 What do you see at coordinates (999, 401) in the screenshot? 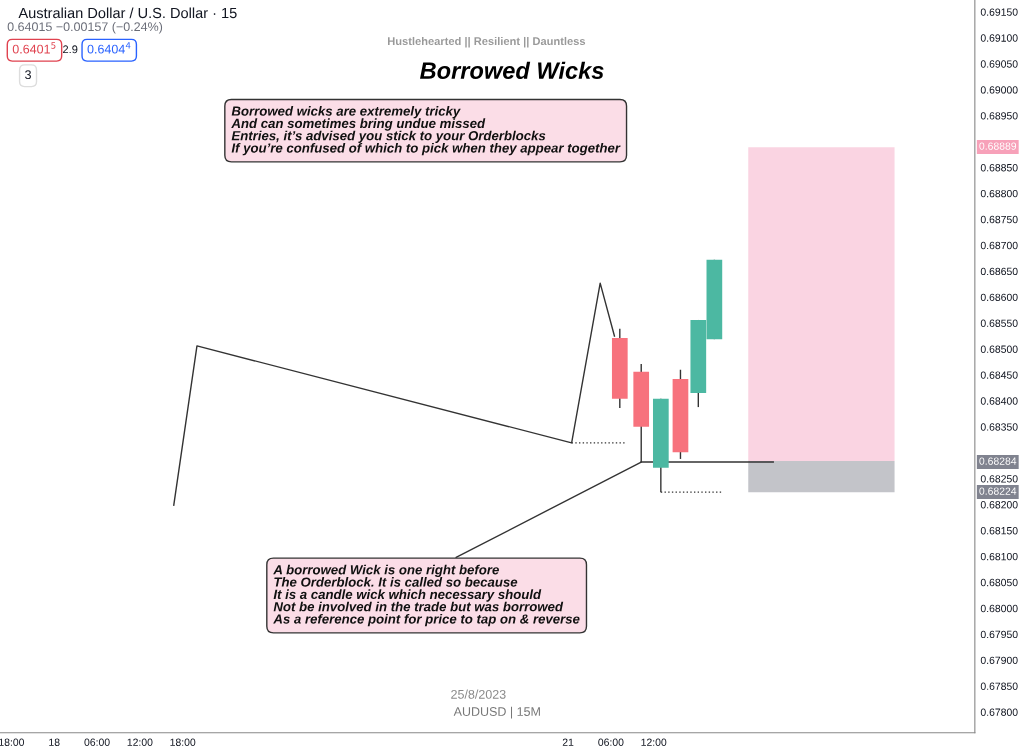
I see `y-tick-label: 0.68400` at bounding box center [999, 401].